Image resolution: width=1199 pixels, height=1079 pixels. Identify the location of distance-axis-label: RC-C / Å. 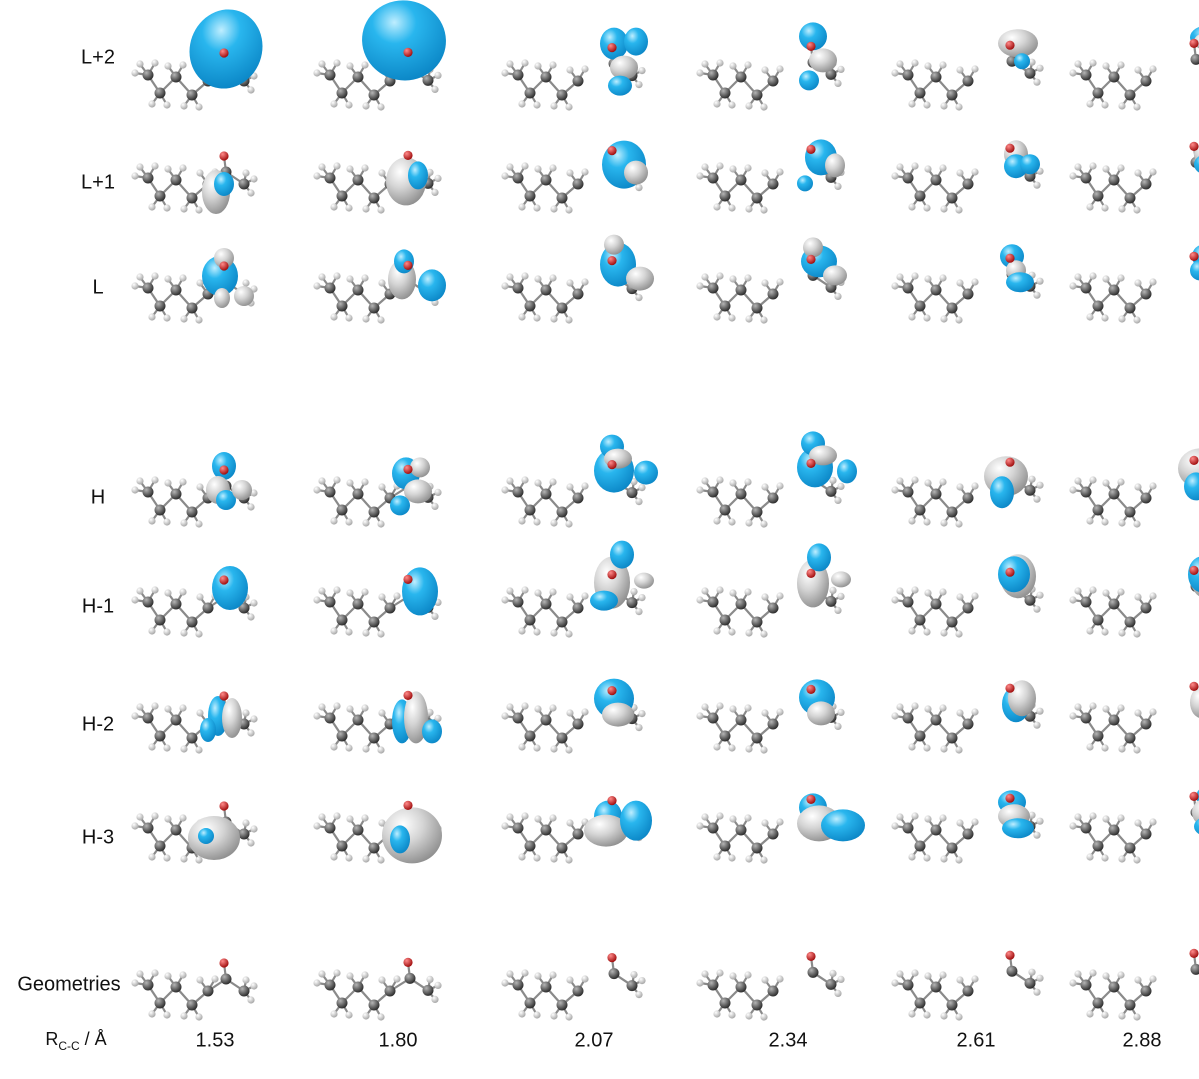
(75, 1041).